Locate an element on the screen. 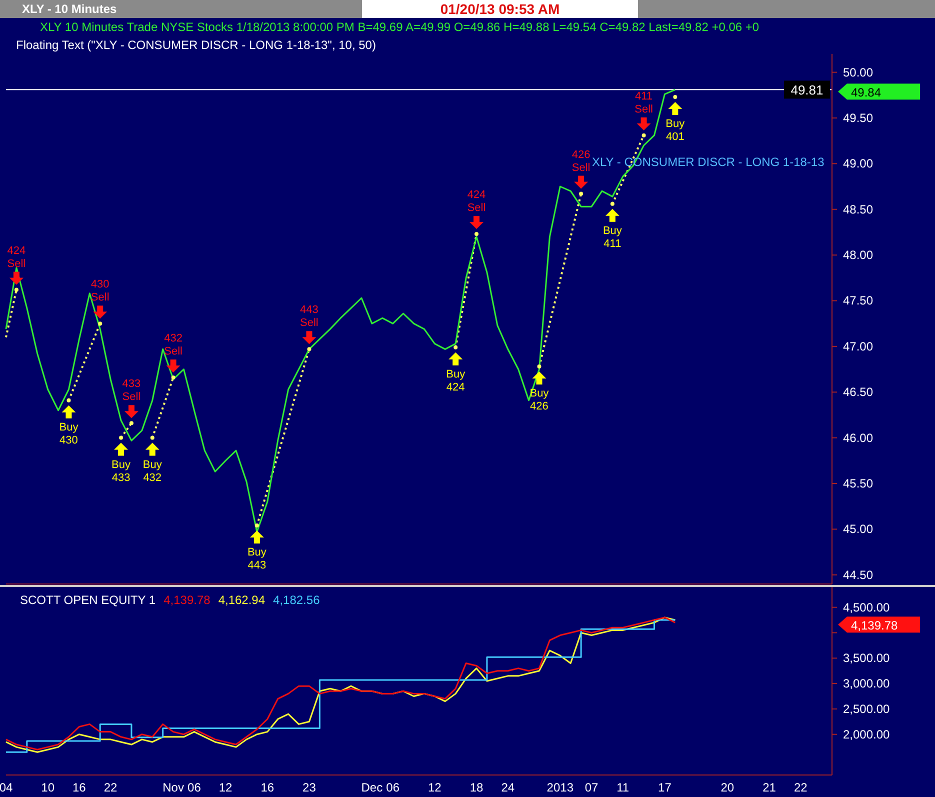 Image resolution: width=935 pixels, height=797 pixels. x-tick-label: 11 is located at coordinates (623, 787).